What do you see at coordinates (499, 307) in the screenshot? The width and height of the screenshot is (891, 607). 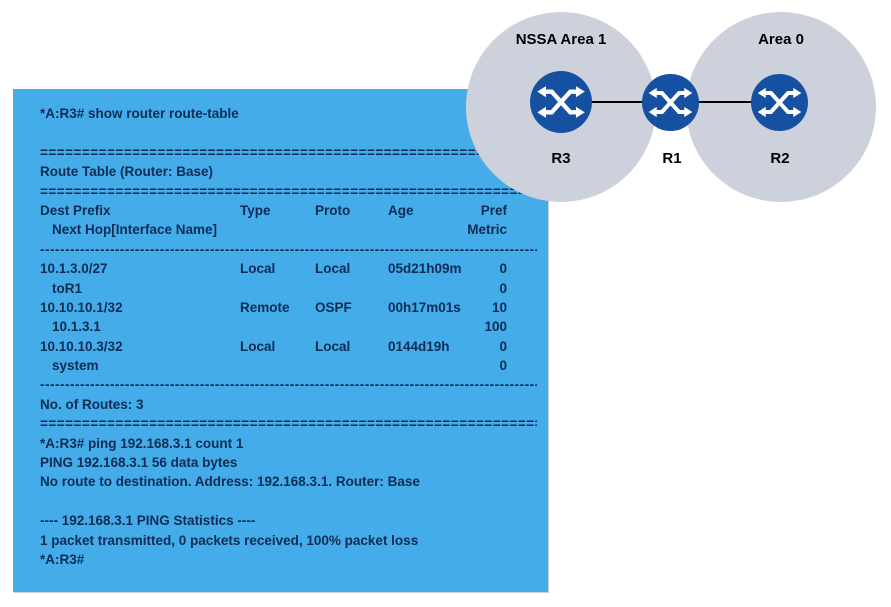 I see `route-pref: 10` at bounding box center [499, 307].